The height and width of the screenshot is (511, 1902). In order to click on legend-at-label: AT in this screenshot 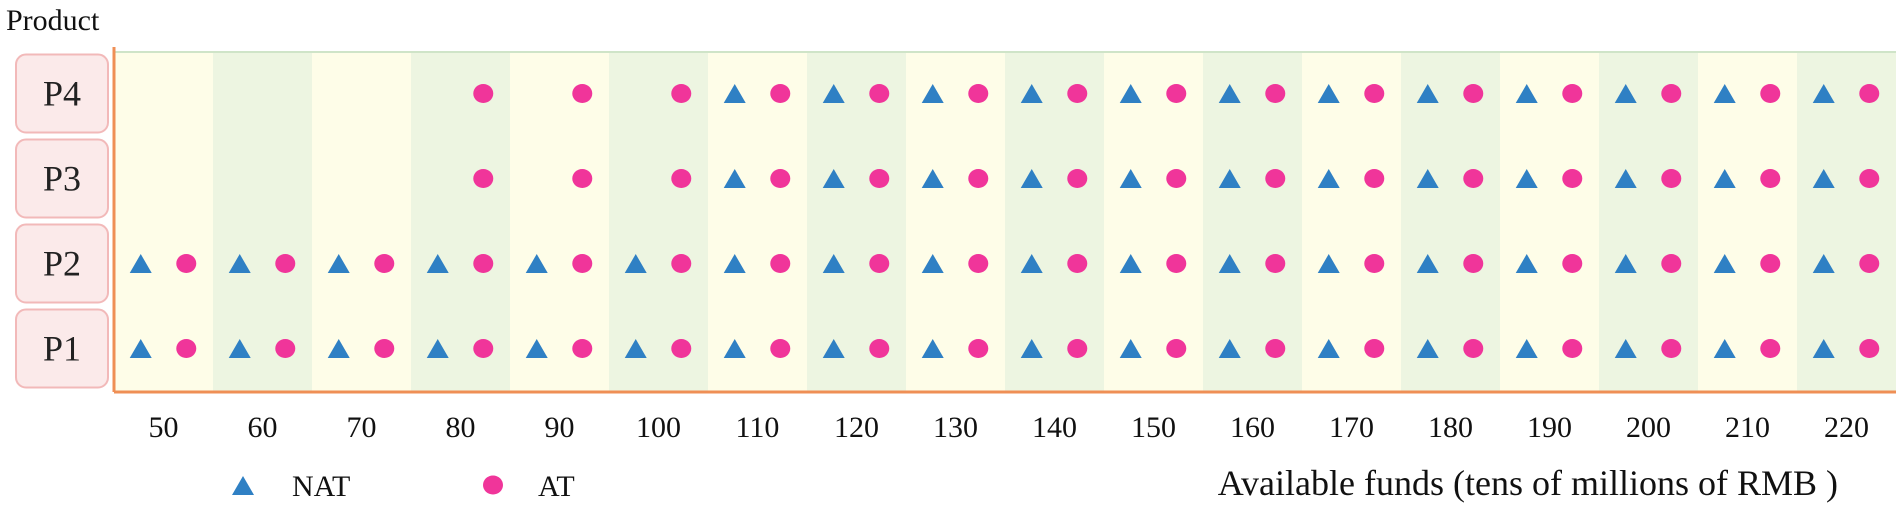, I will do `click(556, 486)`.